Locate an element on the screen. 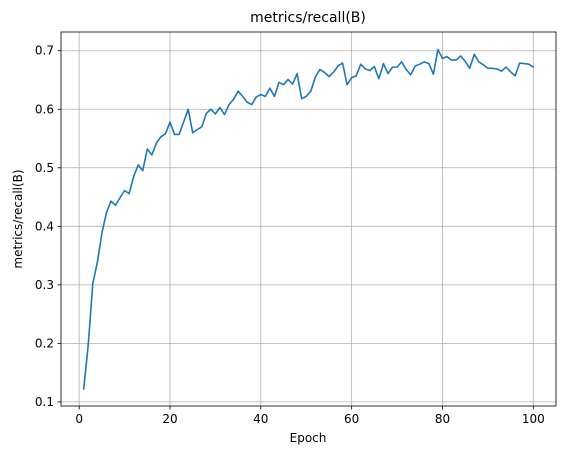  x-tick-label: 20 is located at coordinates (169, 419).